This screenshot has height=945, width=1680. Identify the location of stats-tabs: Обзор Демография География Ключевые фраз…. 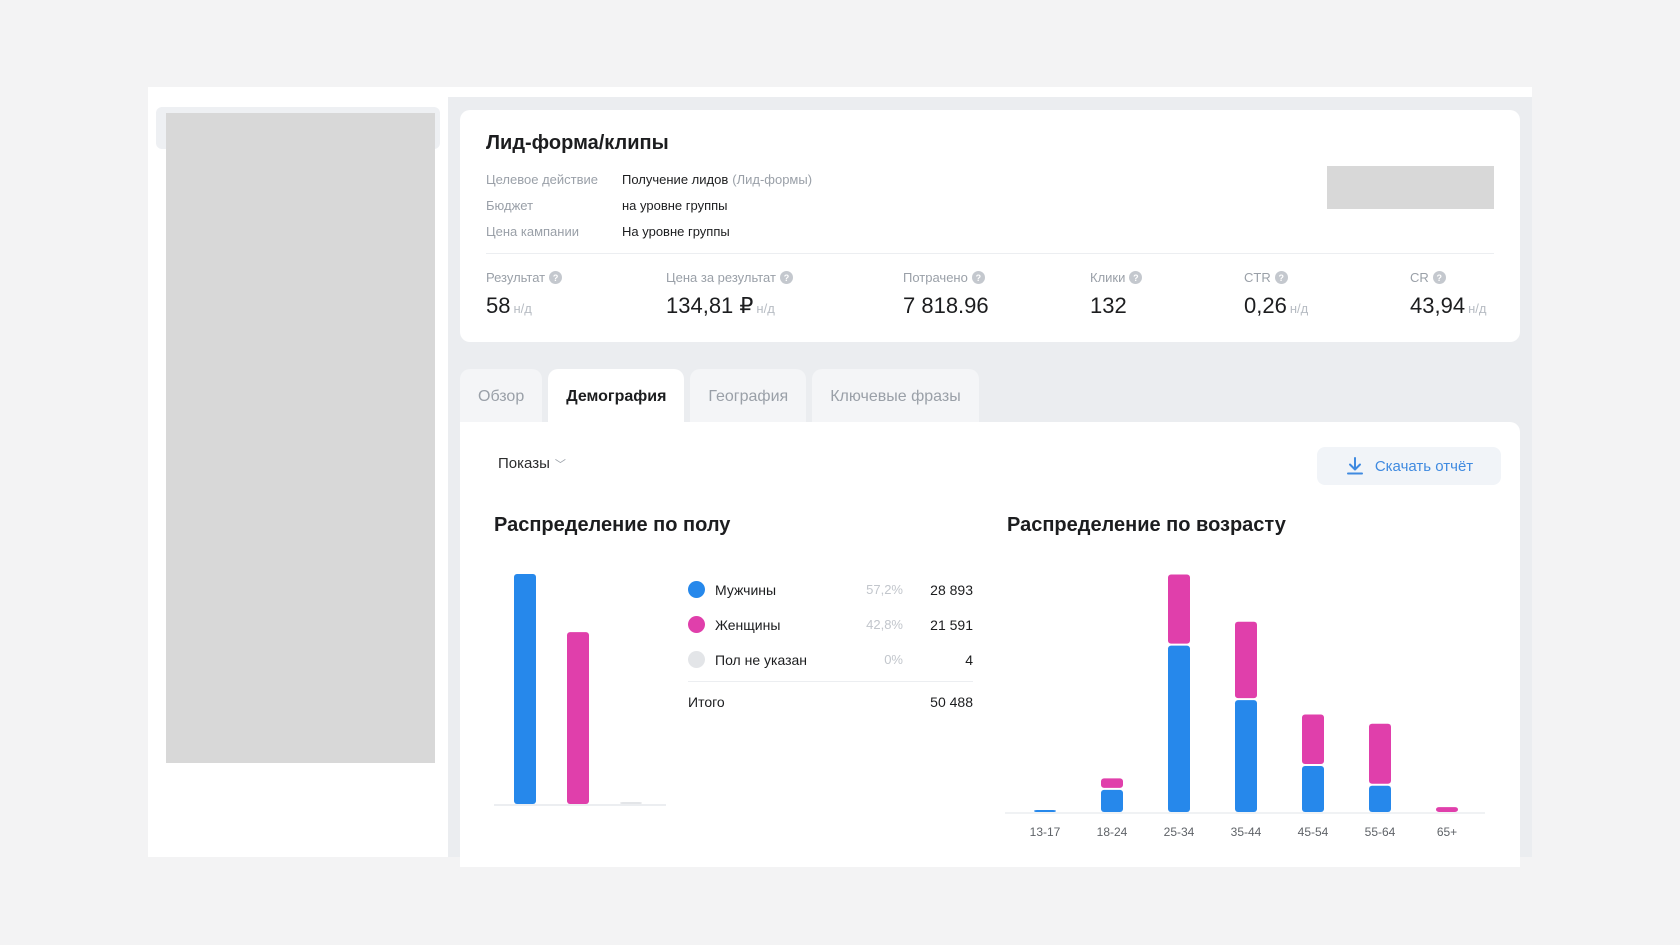
(719, 396).